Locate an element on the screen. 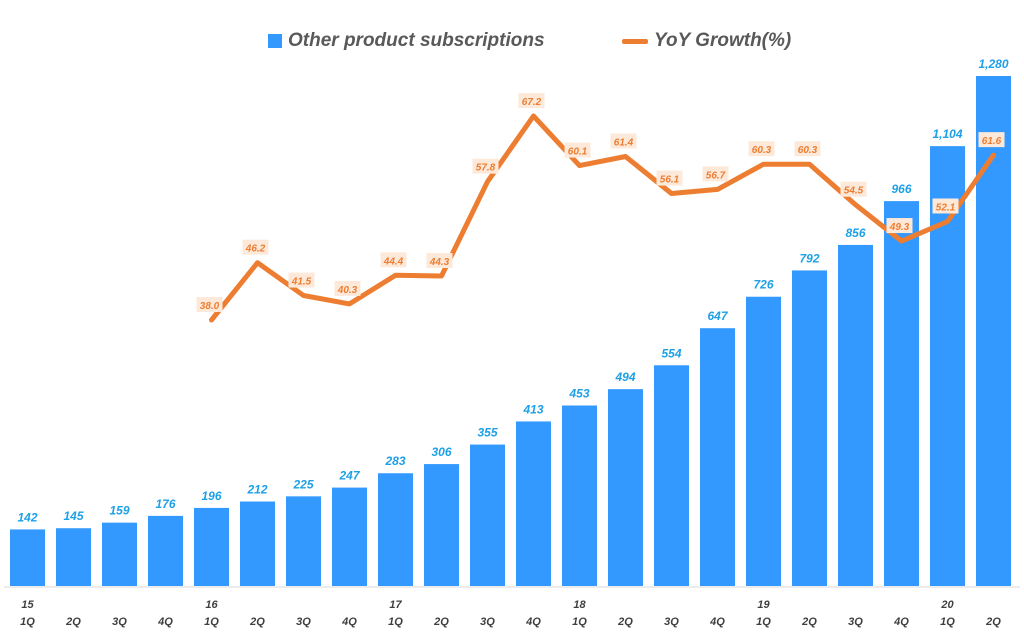 This screenshot has width=1024, height=644. x-tick-quarter-4: 1Q is located at coordinates (211, 622).